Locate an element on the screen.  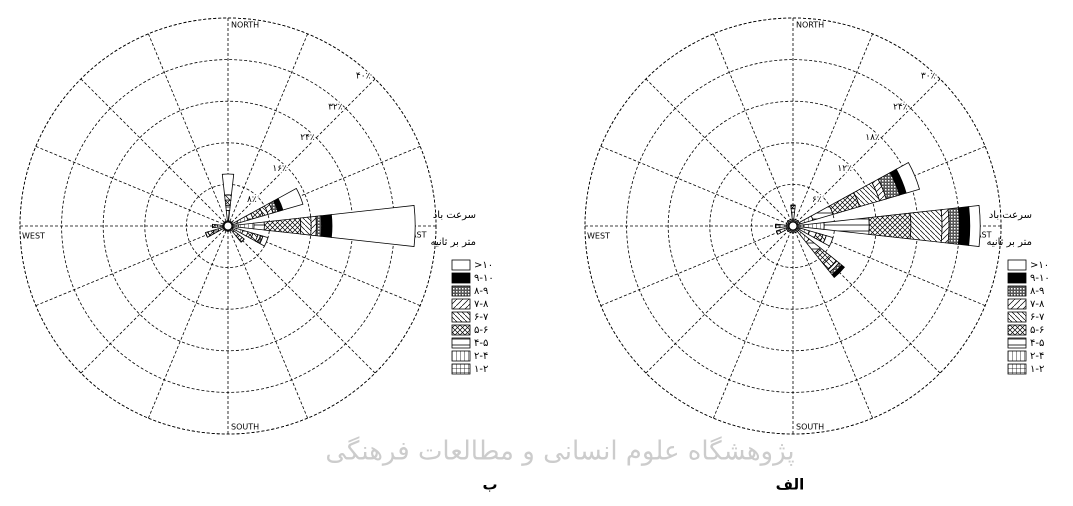
ring-label: ۱۸٪ is located at coordinates (872, 138).